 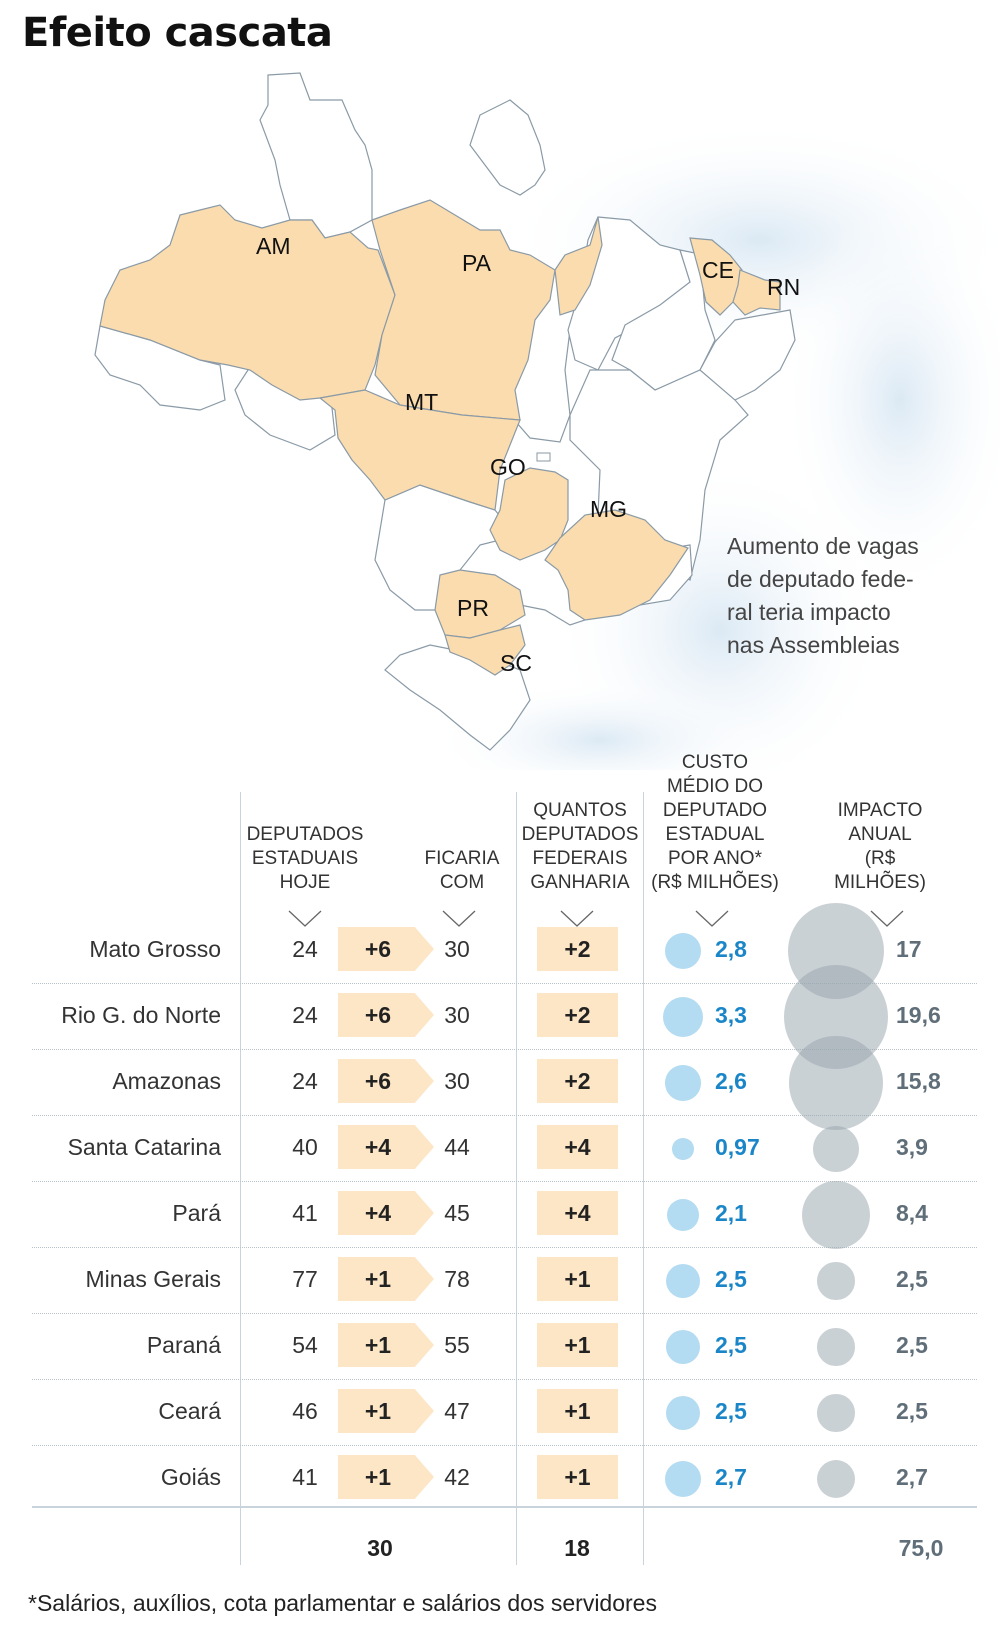 What do you see at coordinates (918, 1081) in the screenshot?
I see `impacto-value: 15,8` at bounding box center [918, 1081].